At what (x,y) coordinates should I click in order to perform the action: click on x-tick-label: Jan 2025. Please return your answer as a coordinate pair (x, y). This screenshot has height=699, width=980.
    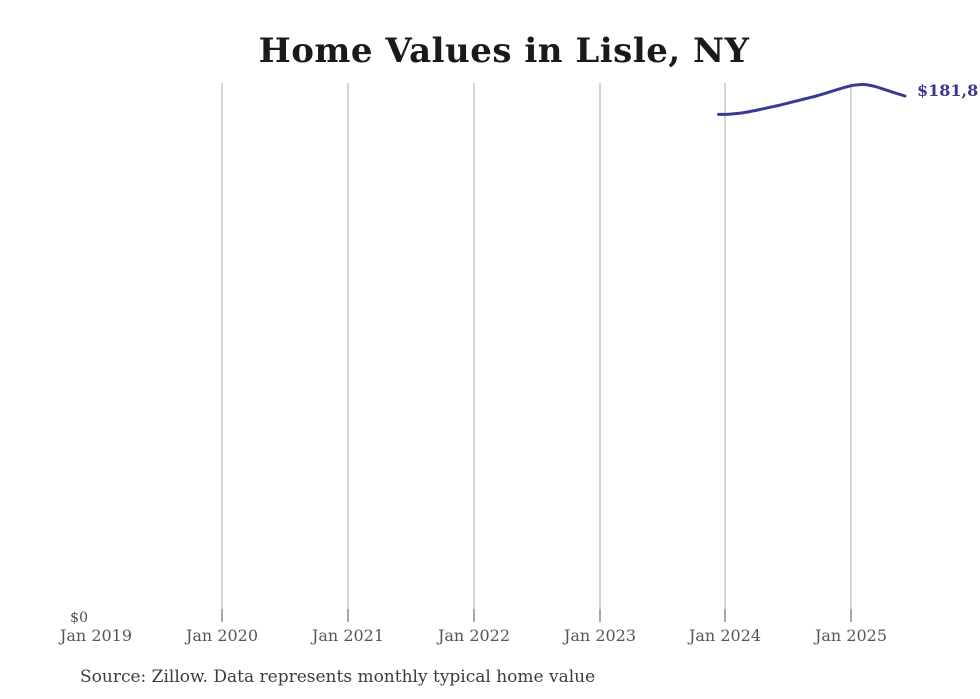
    Looking at the image, I should click on (851, 635).